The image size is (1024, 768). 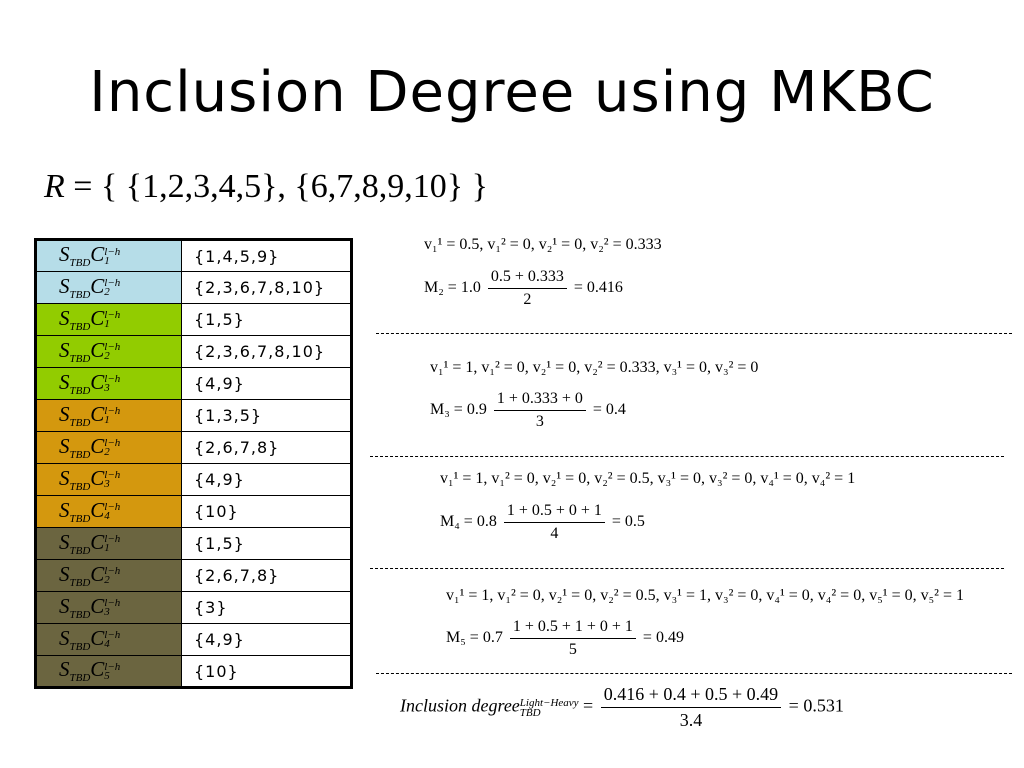 I want to click on inclusion-denominator: 3.4, so click(x=691, y=720).